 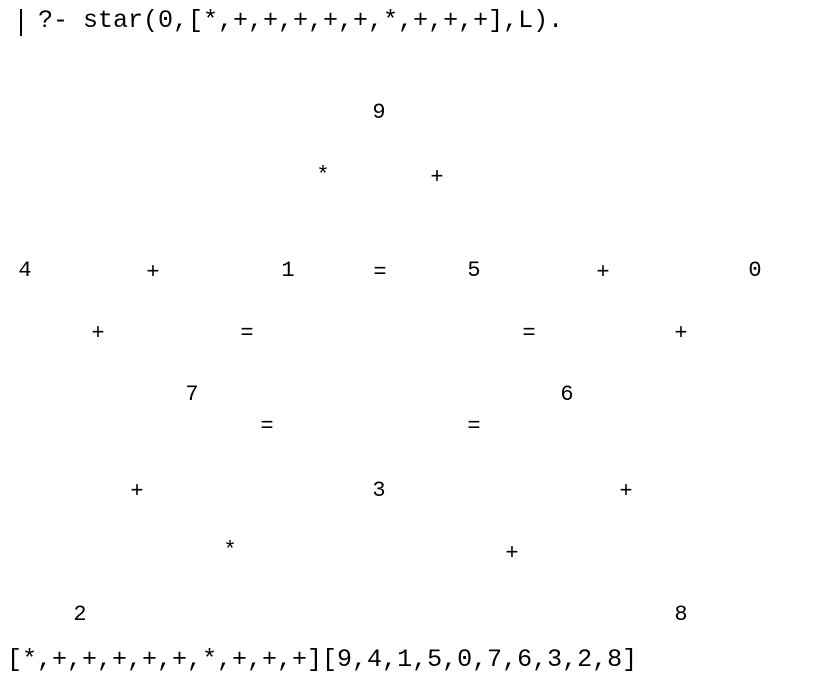 I want to click on star-number: 2, so click(x=80, y=614).